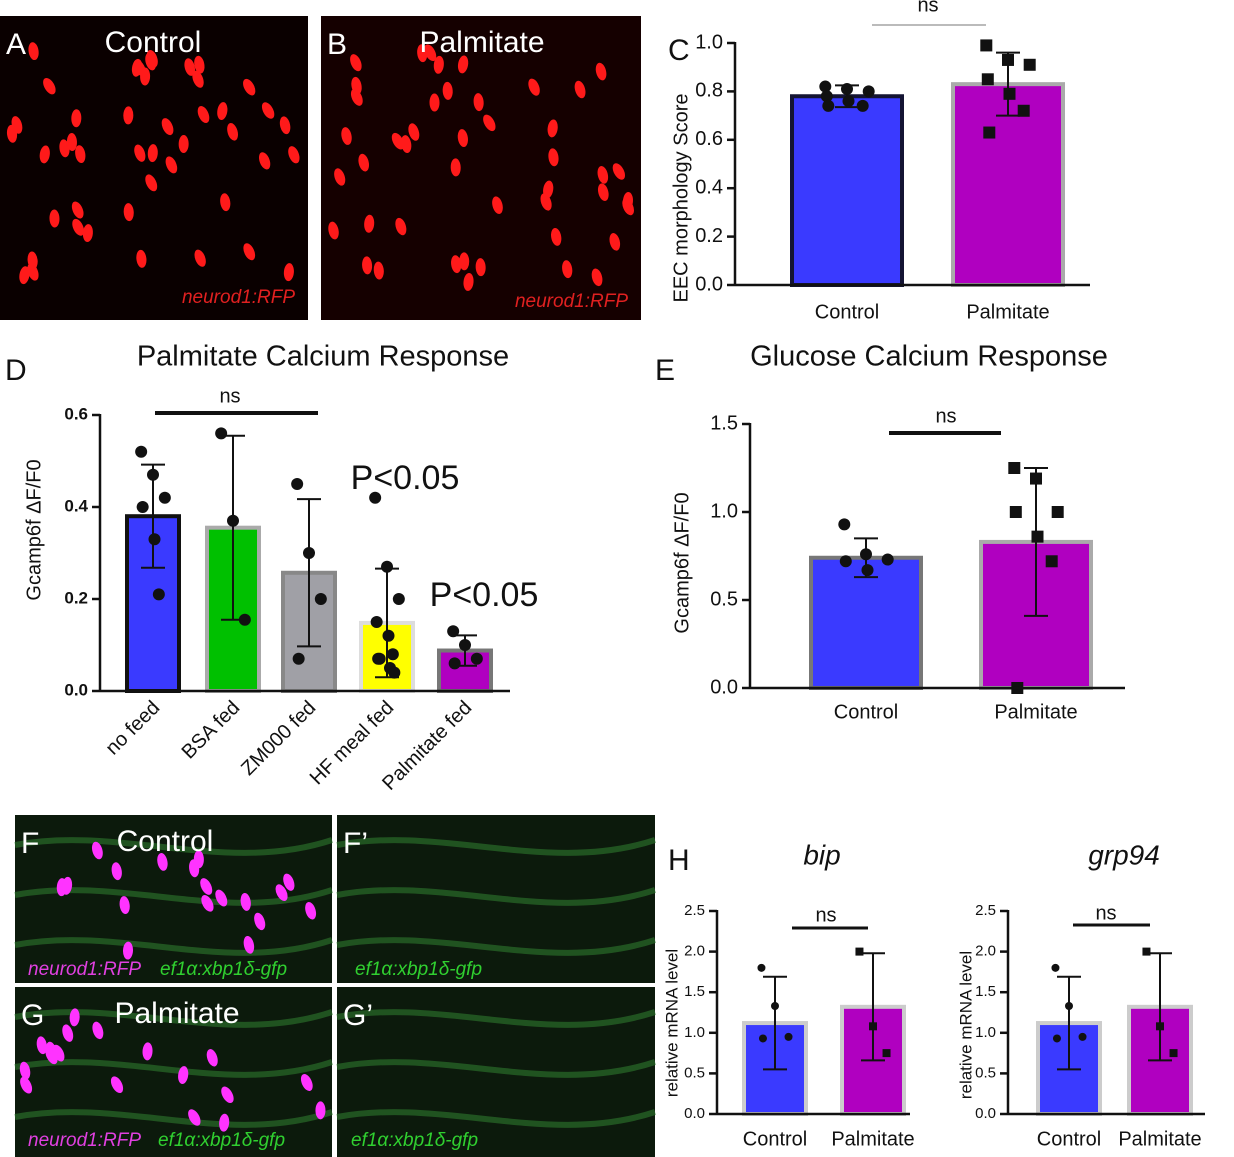 This screenshot has width=1234, height=1157. What do you see at coordinates (724, 423) in the screenshot?
I see `y-tick-label: 1.5` at bounding box center [724, 423].